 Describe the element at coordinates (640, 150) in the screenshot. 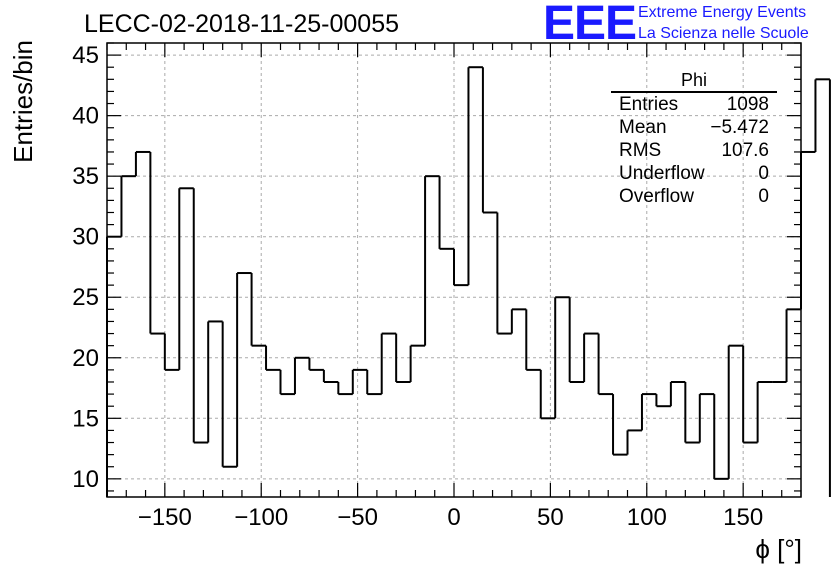

I see `stats-label: RMS` at that location.